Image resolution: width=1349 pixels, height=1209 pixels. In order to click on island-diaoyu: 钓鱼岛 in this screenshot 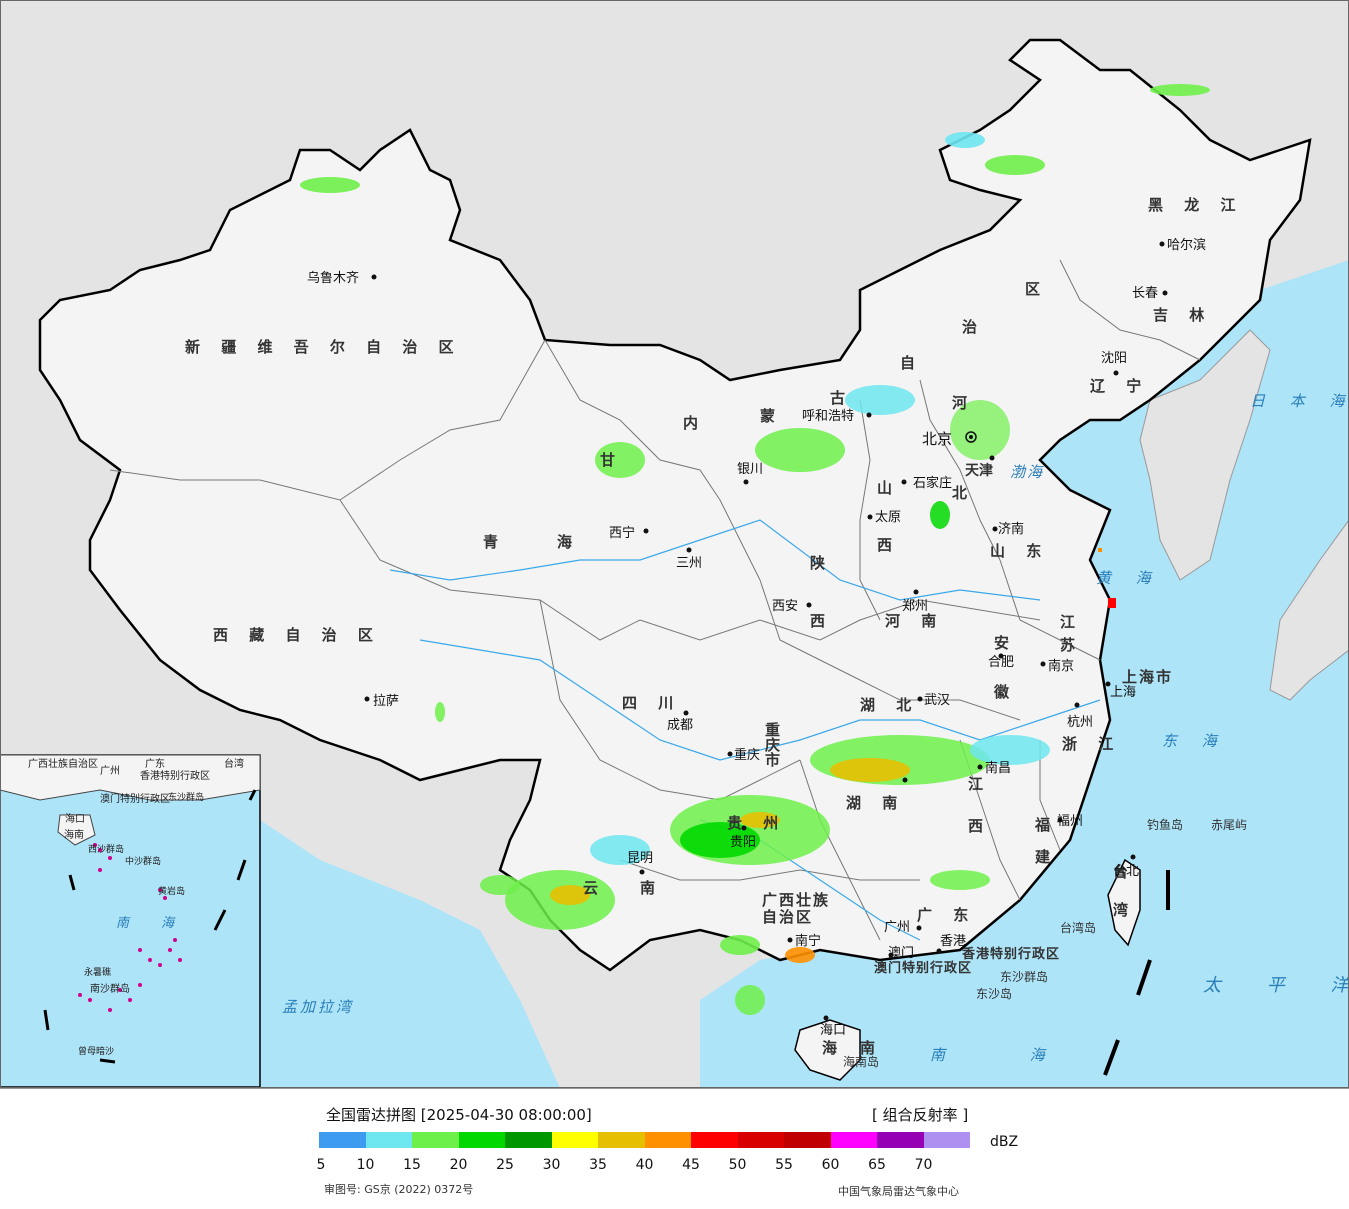, I will do `click(1165, 824)`.